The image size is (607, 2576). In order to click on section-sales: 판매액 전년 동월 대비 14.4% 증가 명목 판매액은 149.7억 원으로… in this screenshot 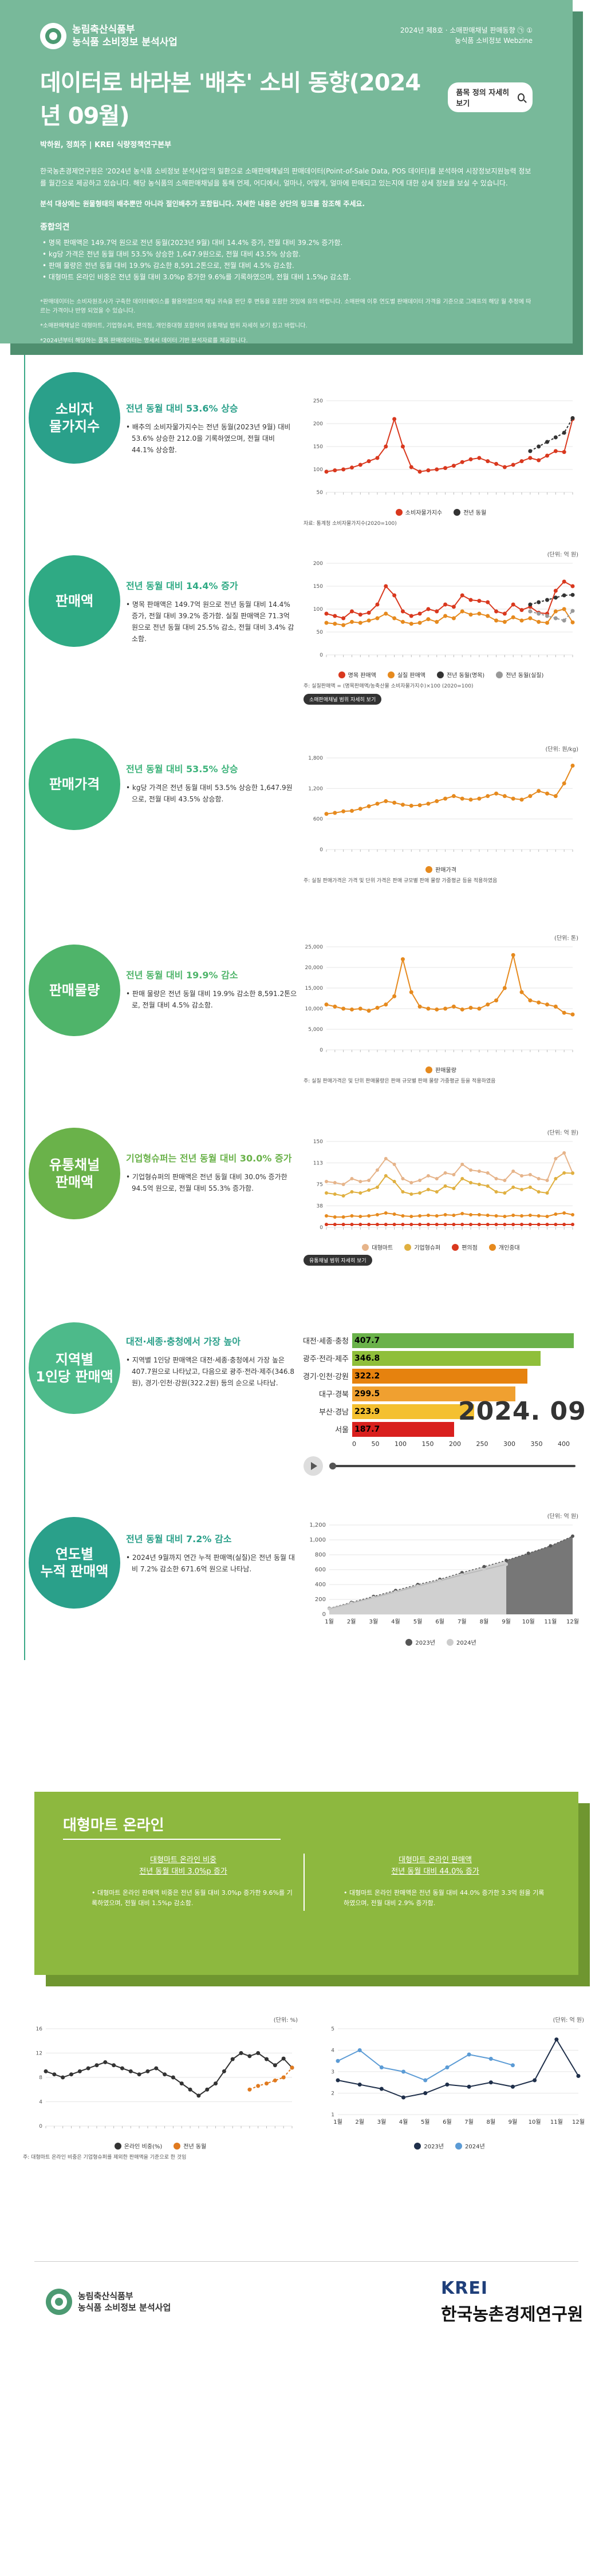, I will do `click(303, 633)`.